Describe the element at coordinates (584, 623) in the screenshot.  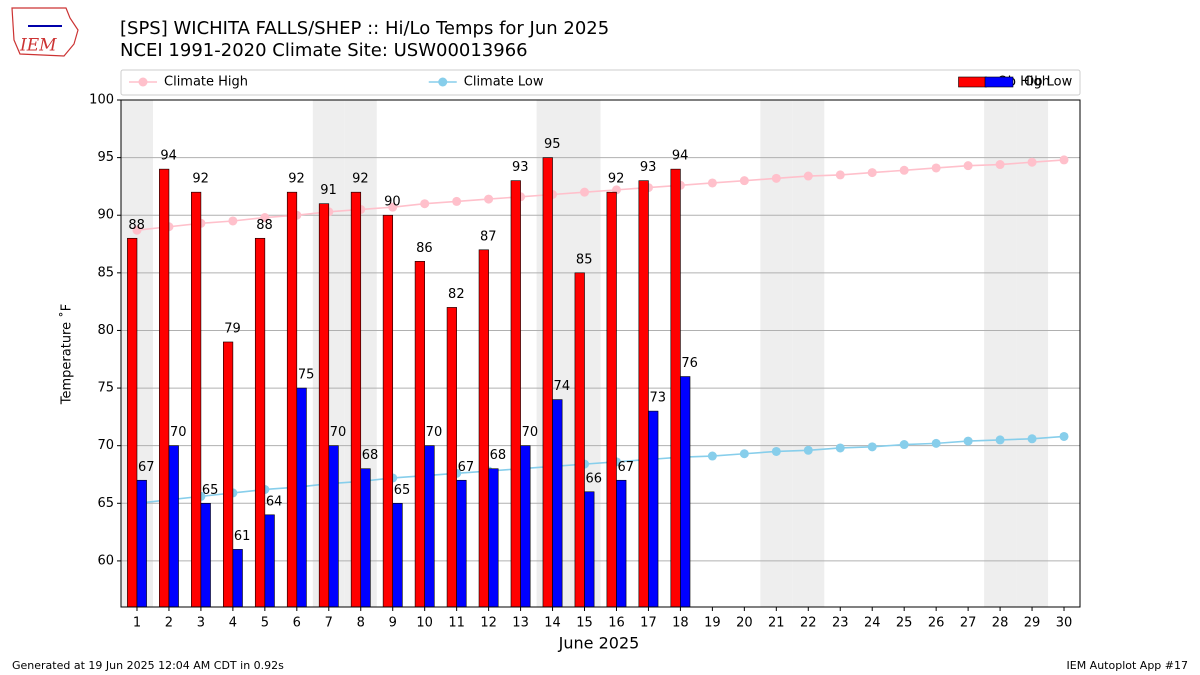
I see `x-tick-label: 15` at that location.